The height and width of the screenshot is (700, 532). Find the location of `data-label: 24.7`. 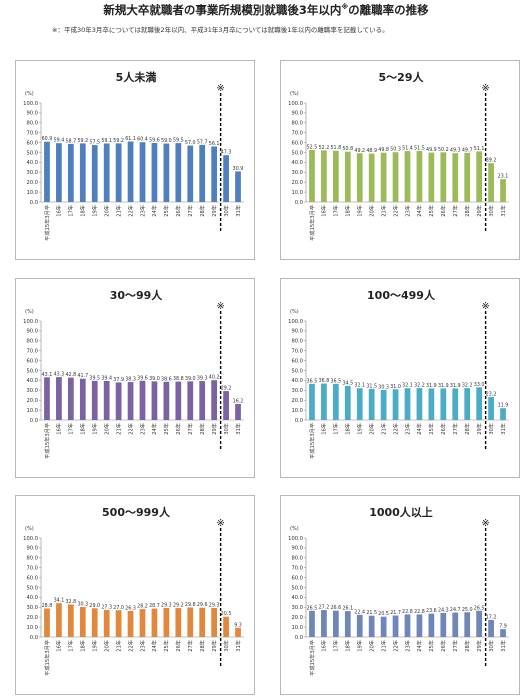

data-label: 24.7 is located at coordinates (455, 610).